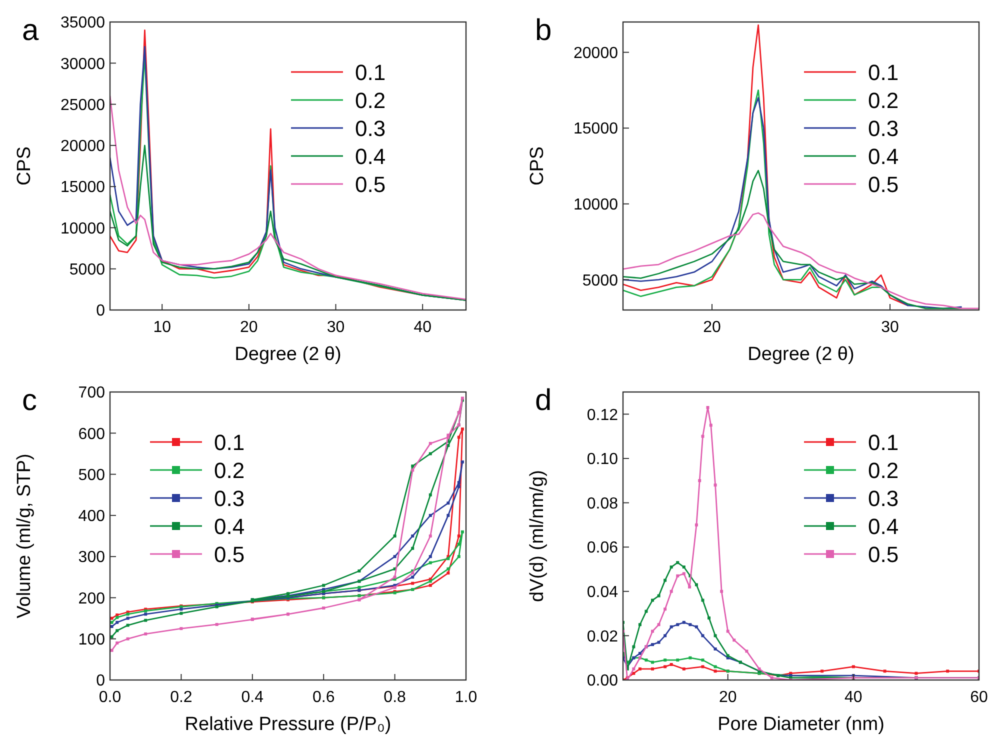  What do you see at coordinates (602, 637) in the screenshot?
I see `y-tick-label: 0.02` at bounding box center [602, 637].